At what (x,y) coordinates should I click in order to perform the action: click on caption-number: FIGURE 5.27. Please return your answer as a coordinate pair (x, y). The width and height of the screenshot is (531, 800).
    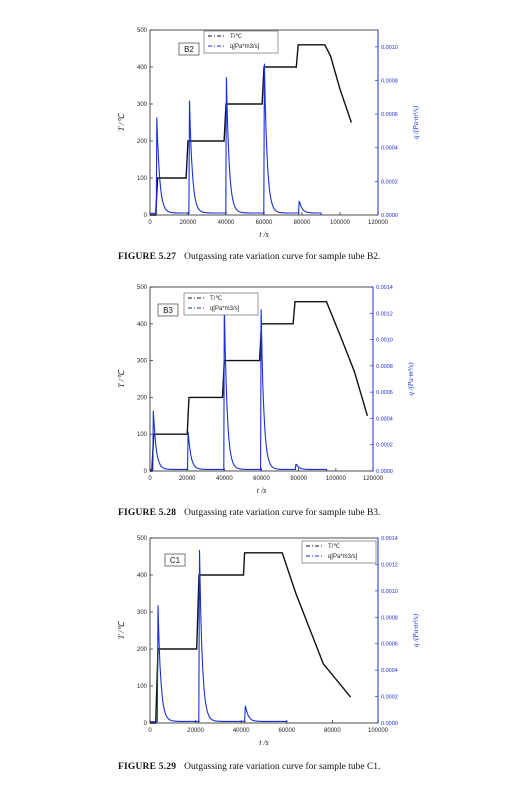
    Looking at the image, I should click on (147, 257).